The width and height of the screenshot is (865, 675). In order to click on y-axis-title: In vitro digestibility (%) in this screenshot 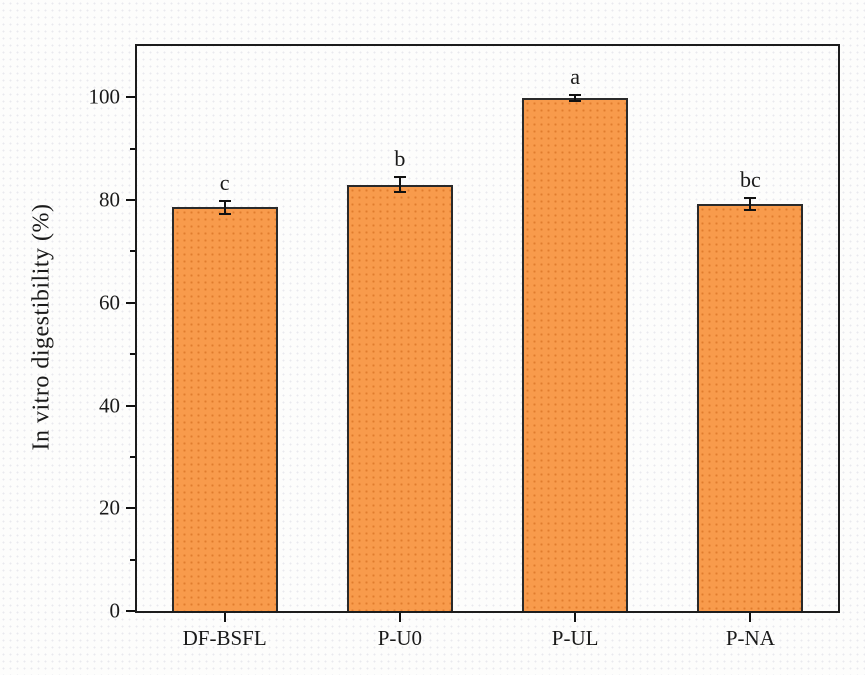, I will do `click(41, 327)`.